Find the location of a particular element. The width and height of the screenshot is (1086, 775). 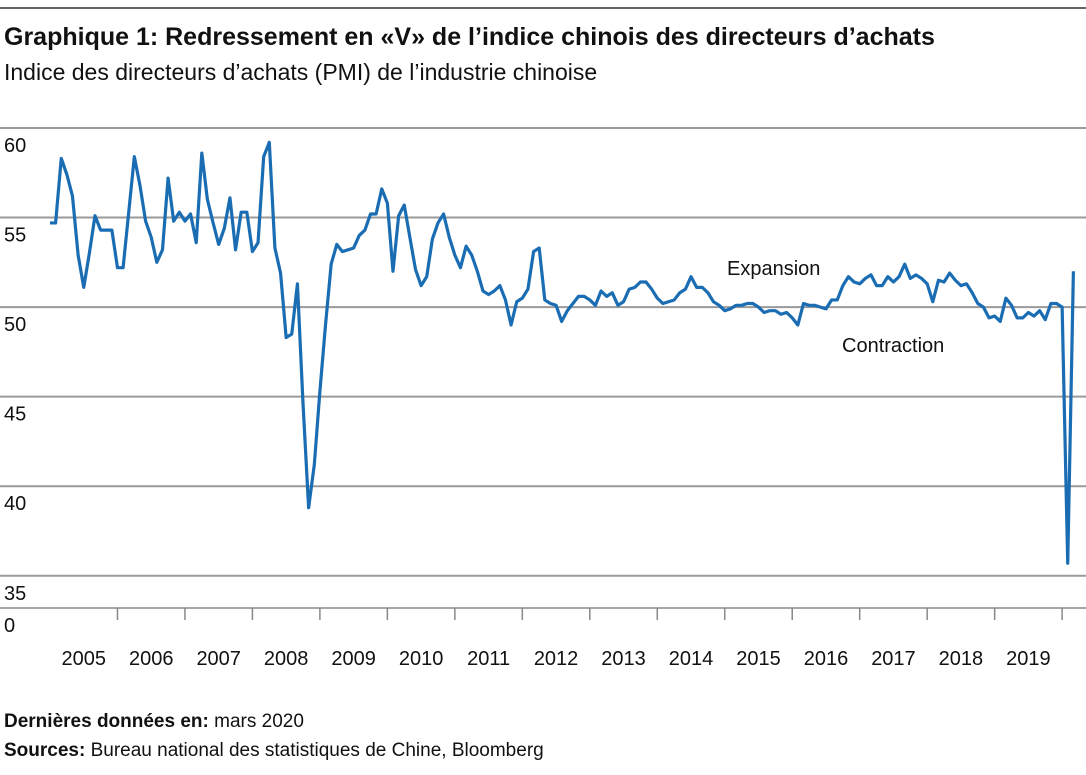

y-tick-label: 40 is located at coordinates (15, 504).